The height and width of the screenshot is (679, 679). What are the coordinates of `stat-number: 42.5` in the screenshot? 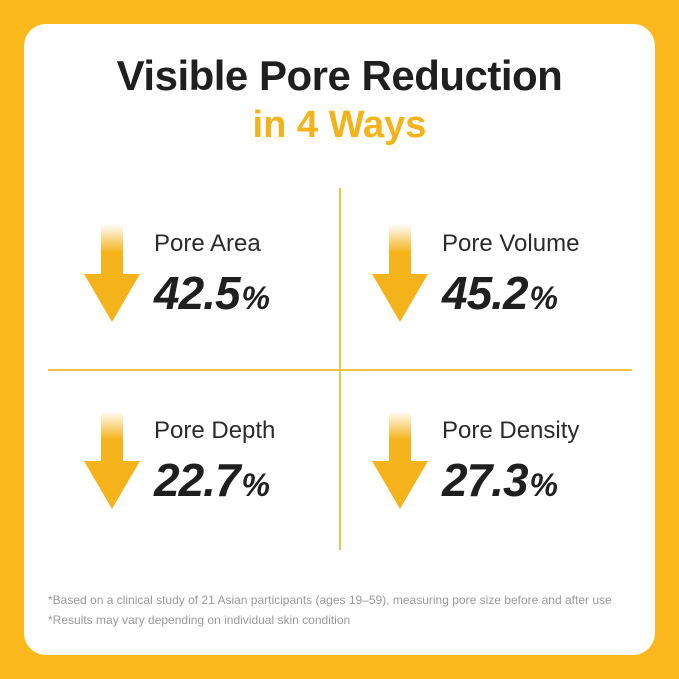 It's located at (197, 293).